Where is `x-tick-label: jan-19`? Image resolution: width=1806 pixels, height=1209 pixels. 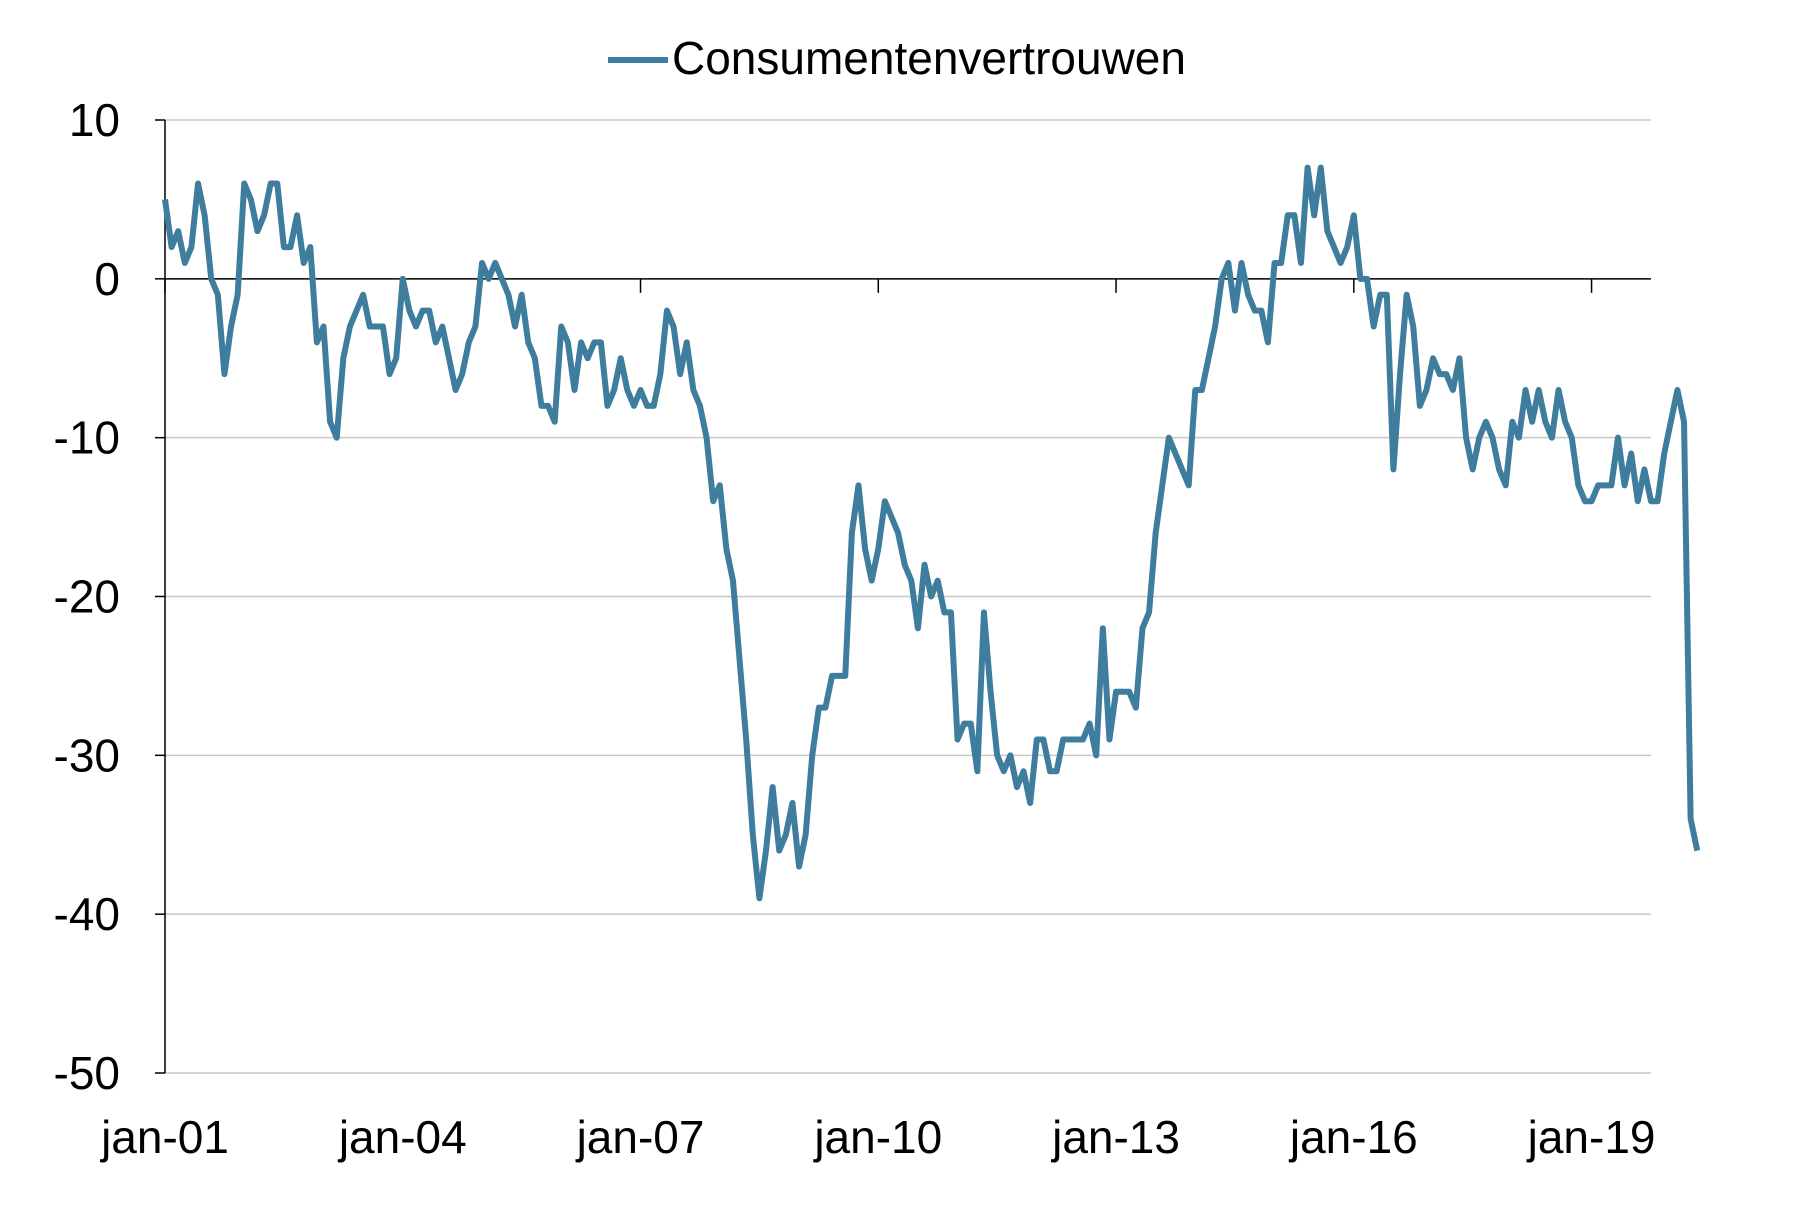 x-tick-label: jan-19 is located at coordinates (1591, 1137).